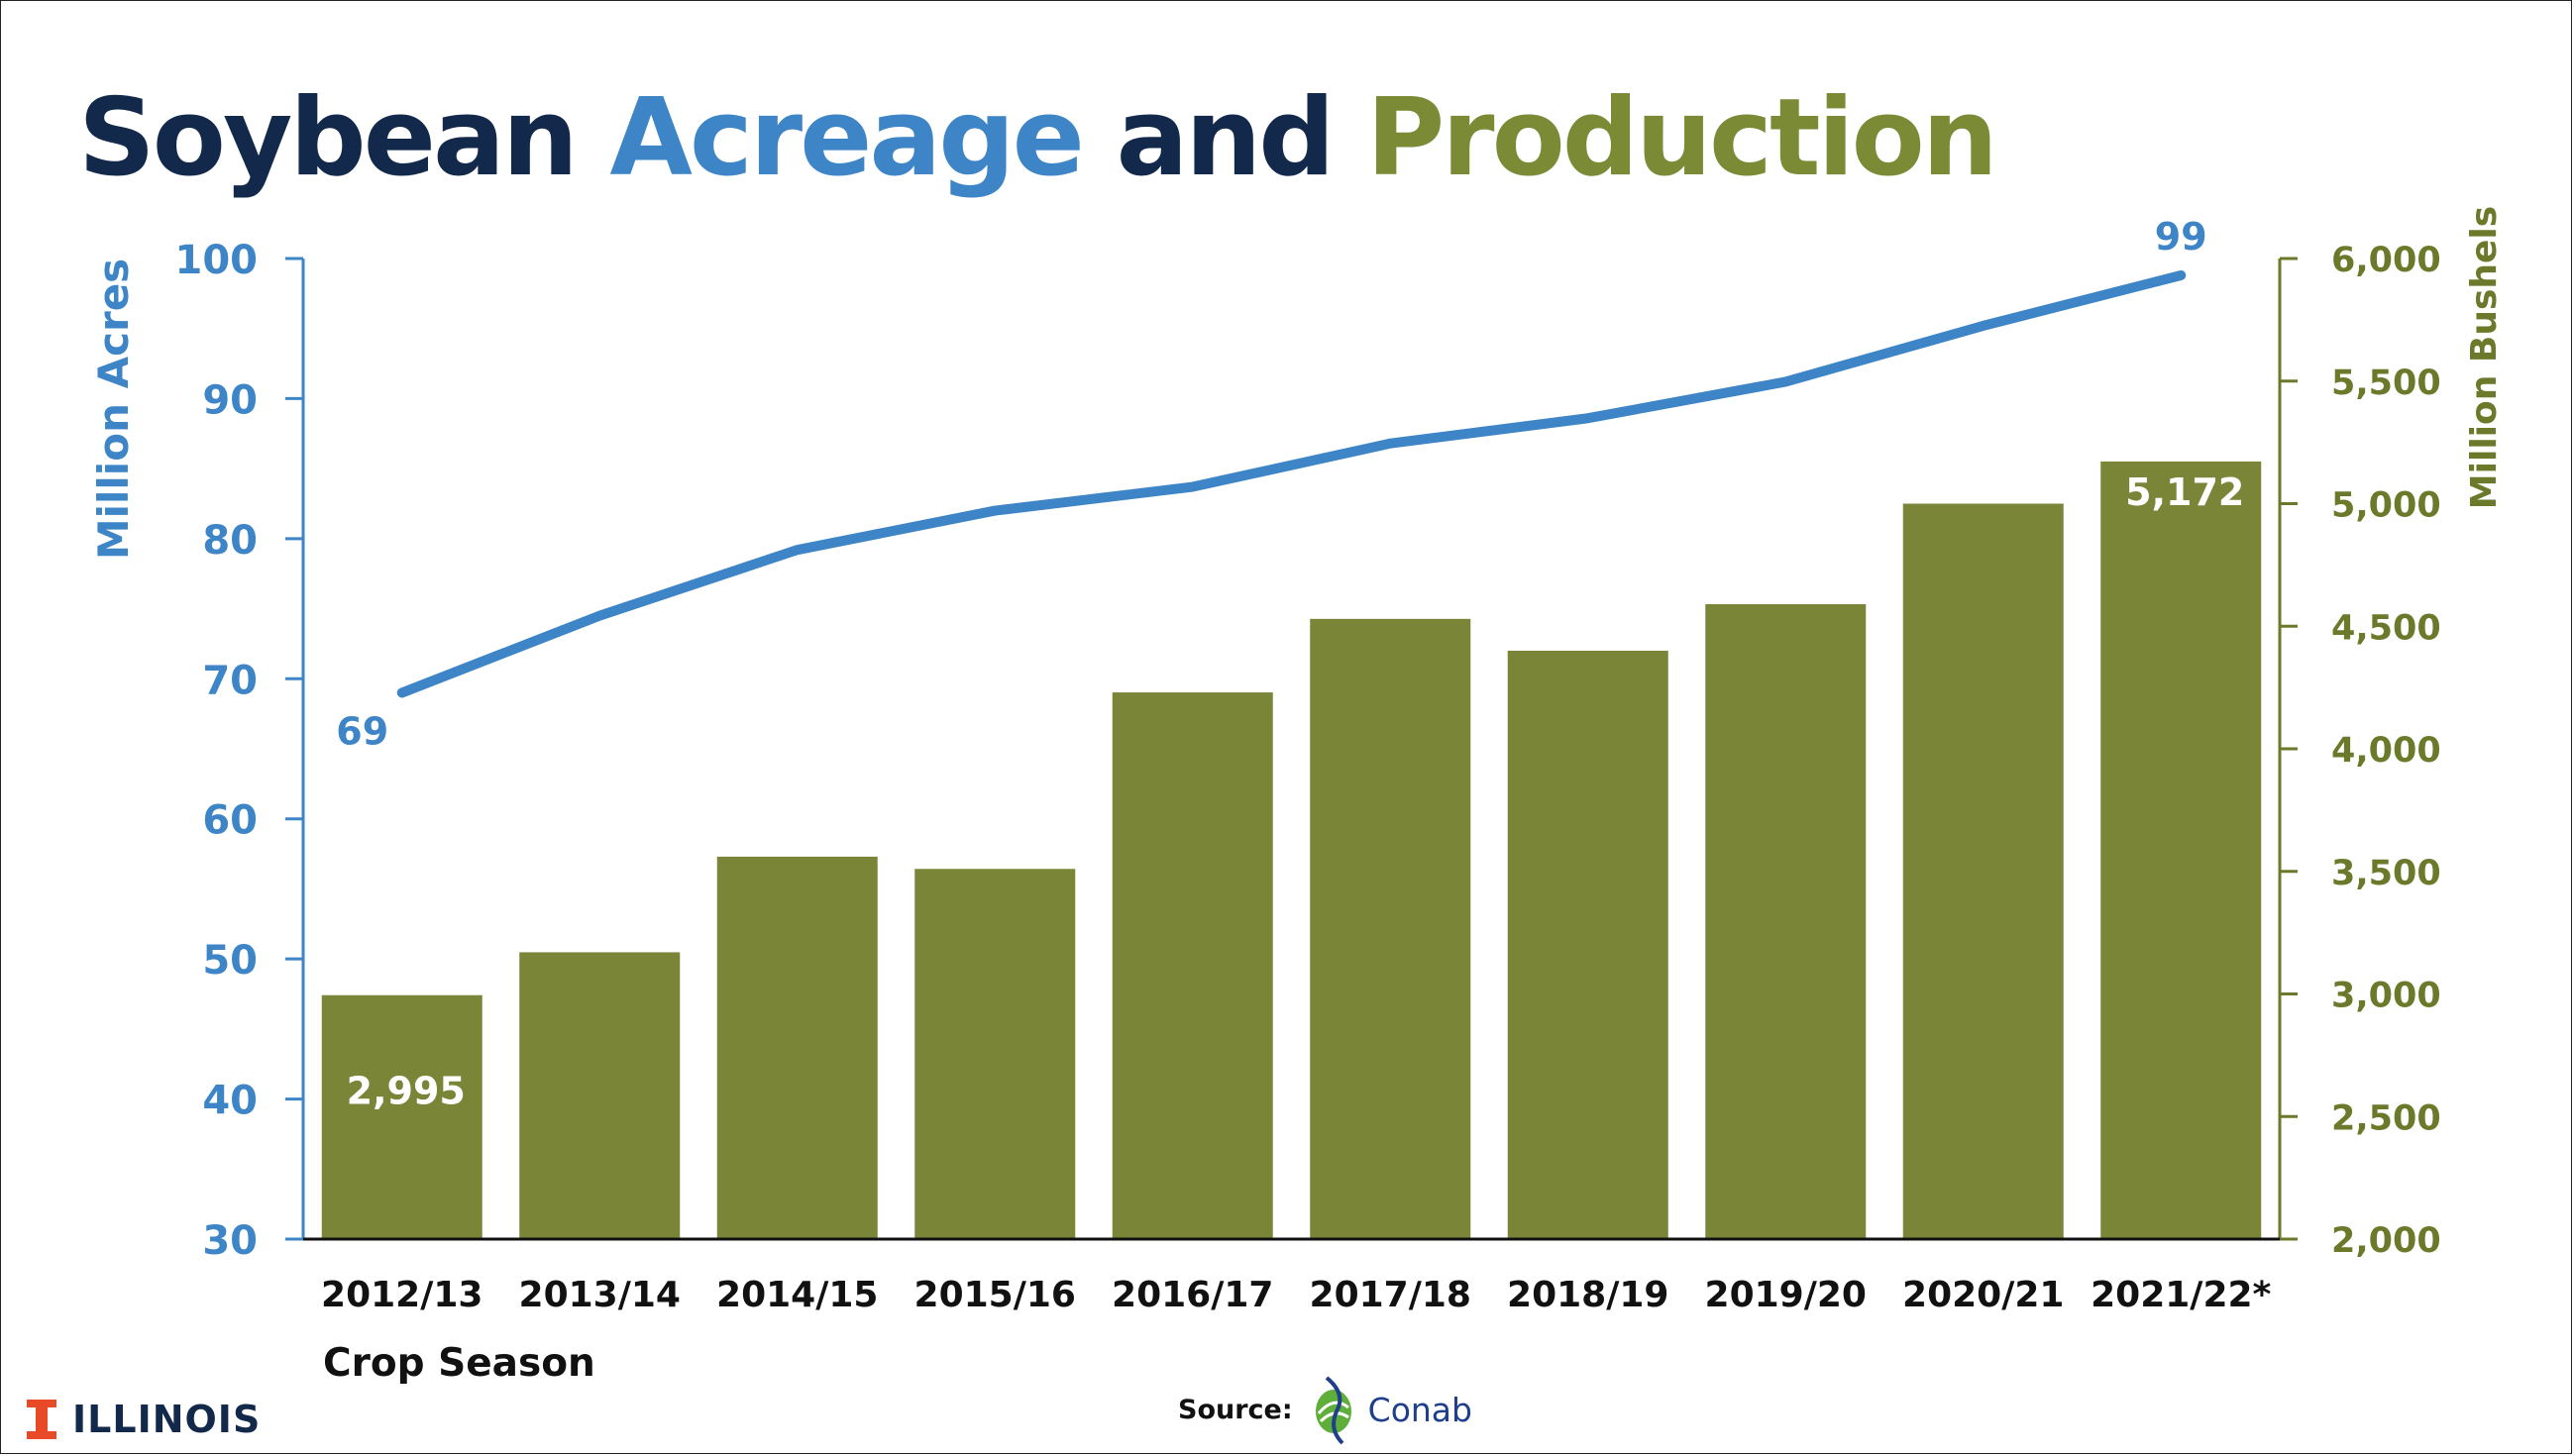 Image resolution: width=2574 pixels, height=1456 pixels. I want to click on x-axis-tick-label-4: 2016/17, so click(1192, 1295).